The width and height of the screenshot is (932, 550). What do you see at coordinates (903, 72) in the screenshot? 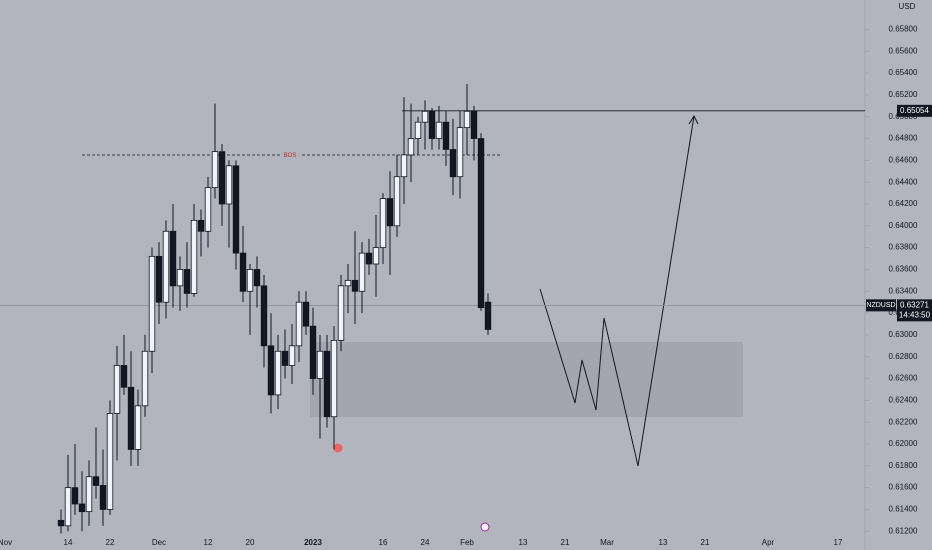
I see `y-tick-label: 0.65400` at bounding box center [903, 72].